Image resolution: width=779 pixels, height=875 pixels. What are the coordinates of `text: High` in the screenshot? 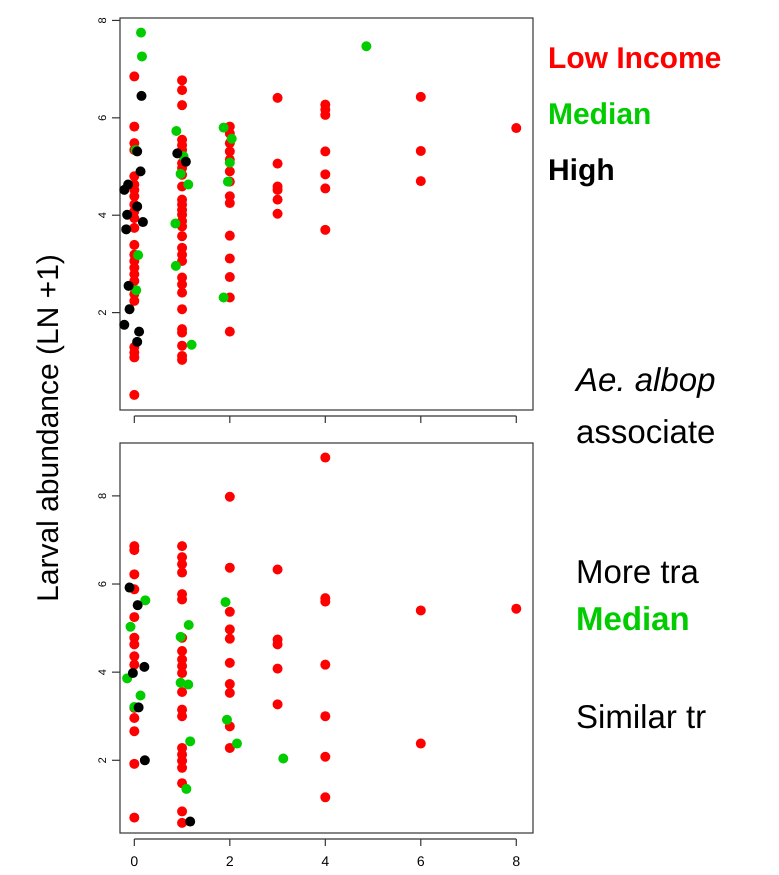 It's located at (581, 170).